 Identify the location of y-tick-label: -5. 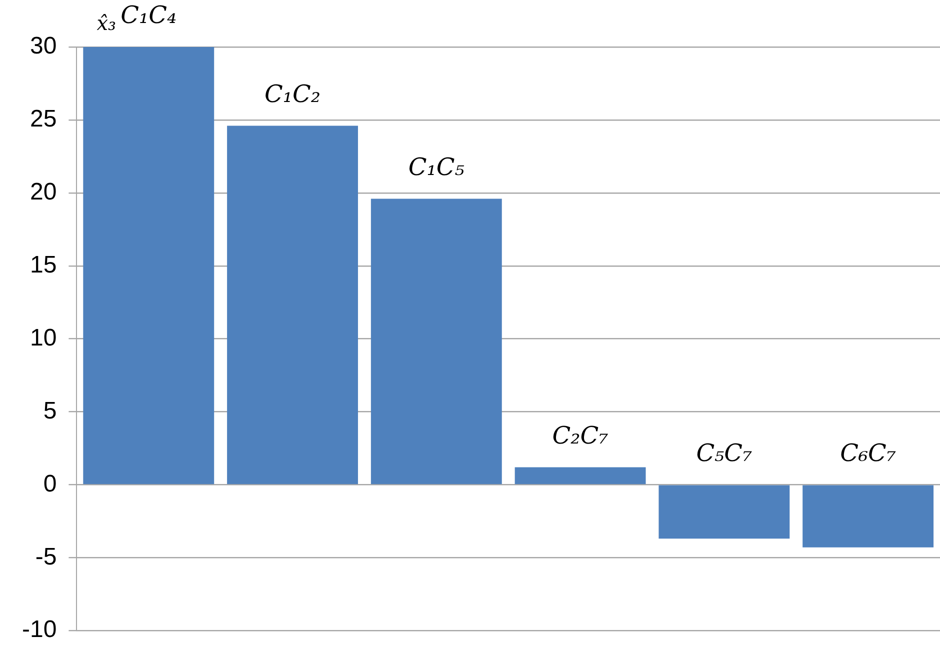
(46, 556).